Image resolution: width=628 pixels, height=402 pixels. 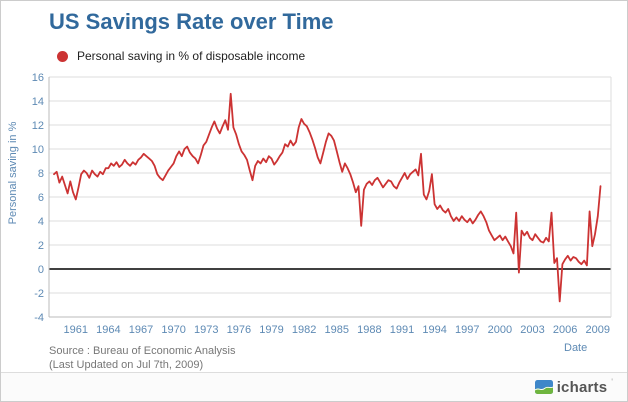 I want to click on icharts-icon, so click(x=543, y=387).